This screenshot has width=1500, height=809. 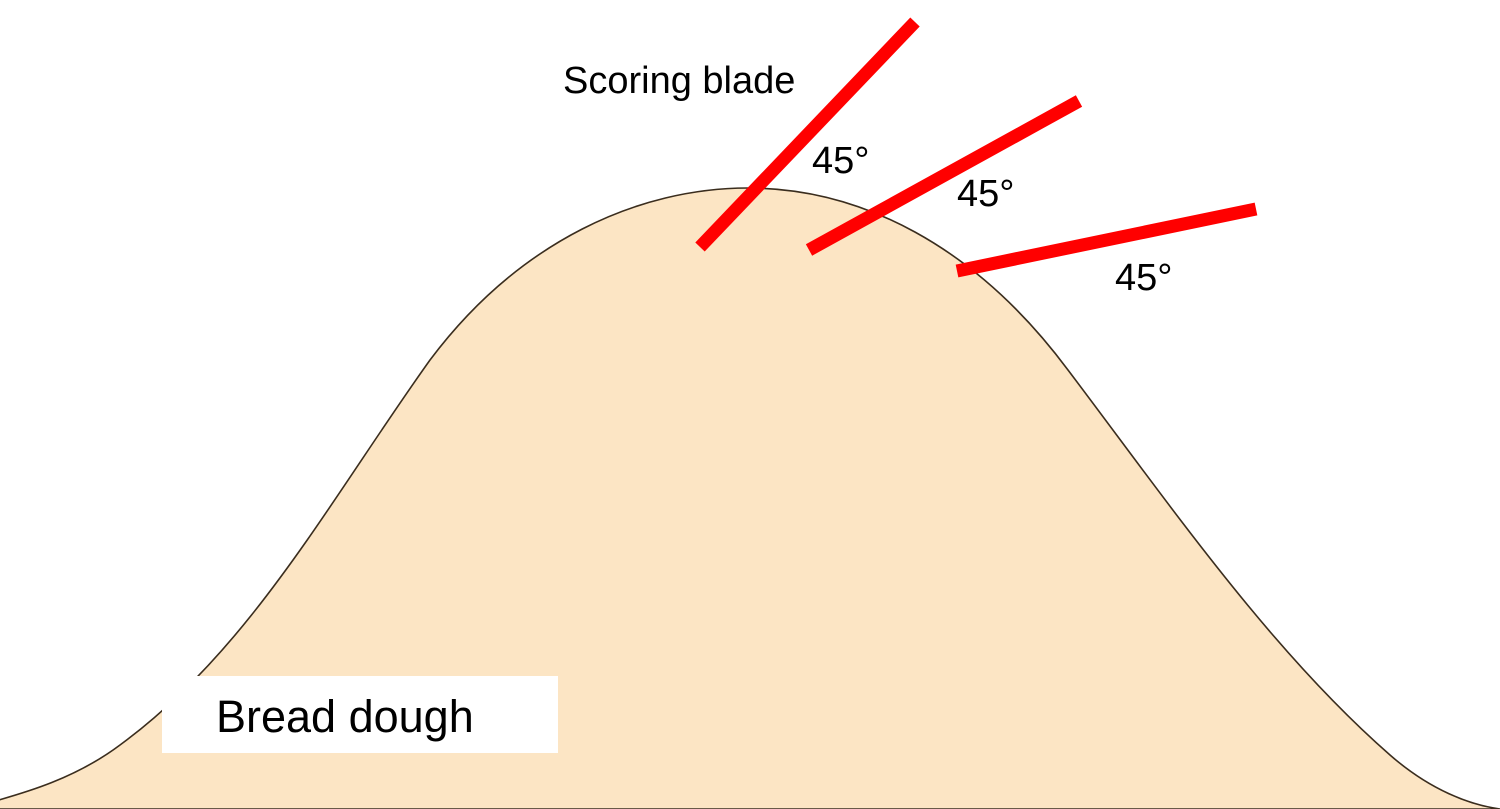 I want to click on angle-label-1: 45°, so click(x=840, y=161).